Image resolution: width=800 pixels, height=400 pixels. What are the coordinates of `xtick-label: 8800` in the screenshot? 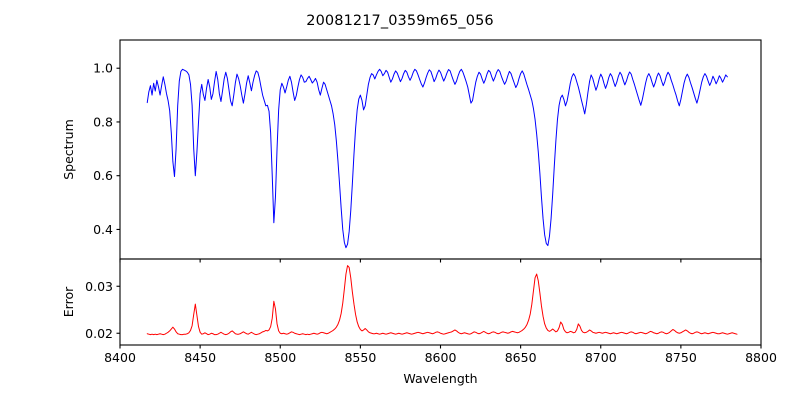 It's located at (761, 357).